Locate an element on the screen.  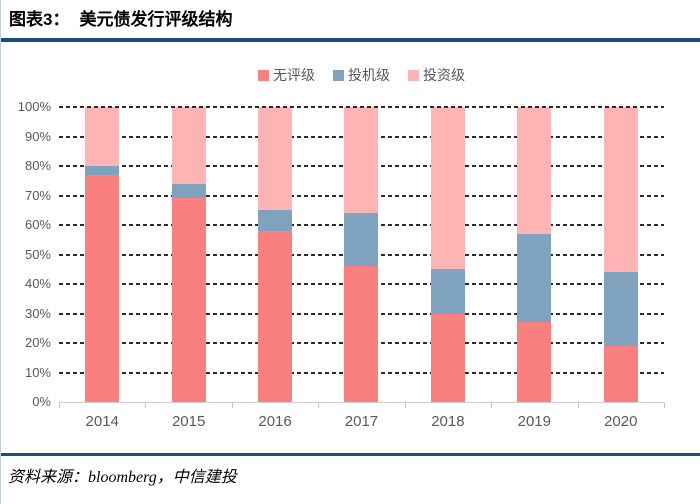
legend-item-speculative: 投机级 is located at coordinates (361, 75).